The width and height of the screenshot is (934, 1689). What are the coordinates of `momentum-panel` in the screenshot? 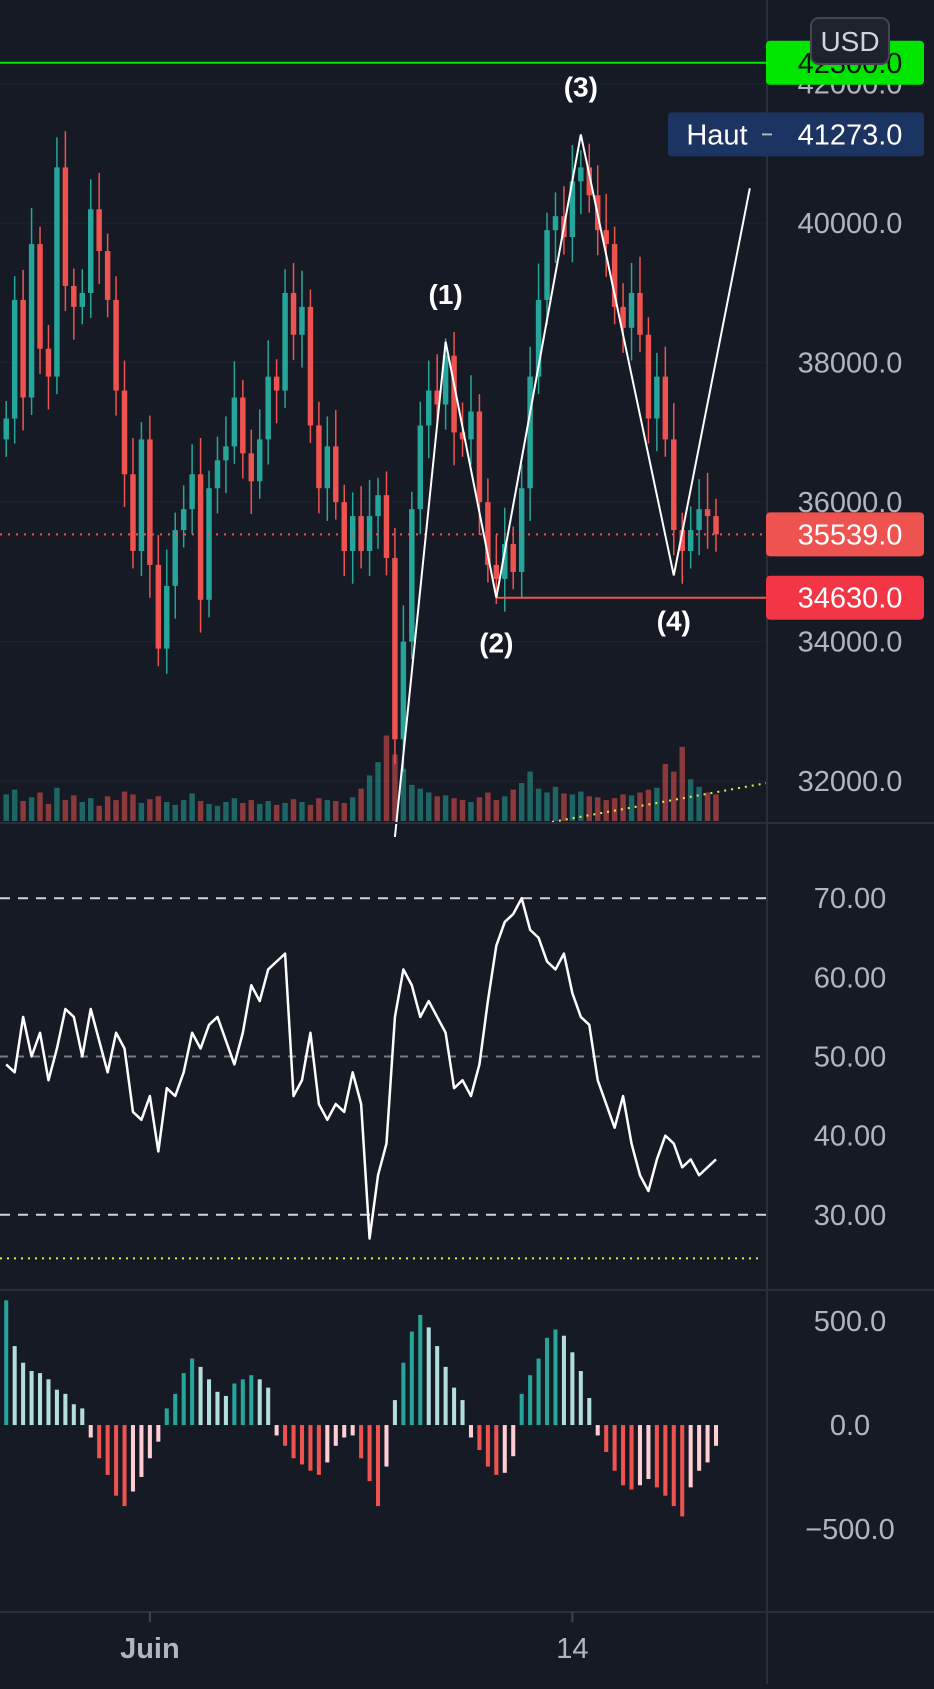 It's located at (361, 1408).